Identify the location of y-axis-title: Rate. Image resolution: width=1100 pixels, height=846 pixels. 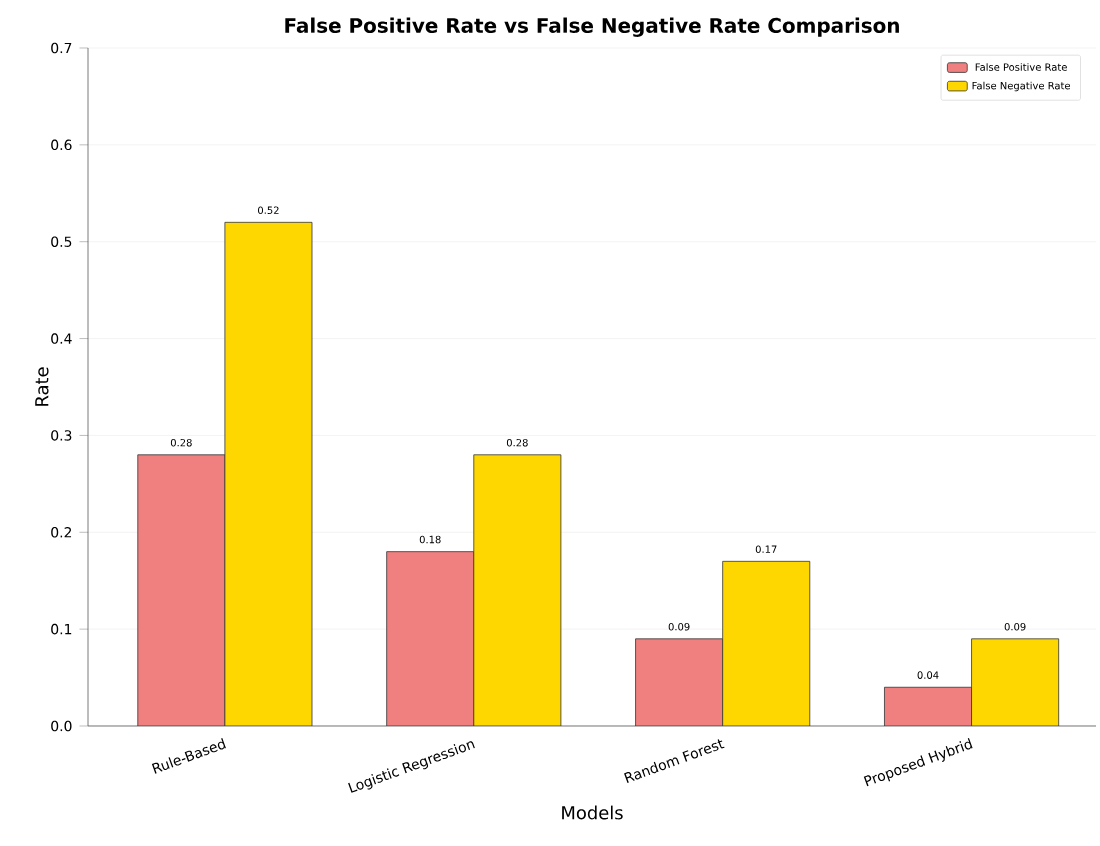
(42, 386).